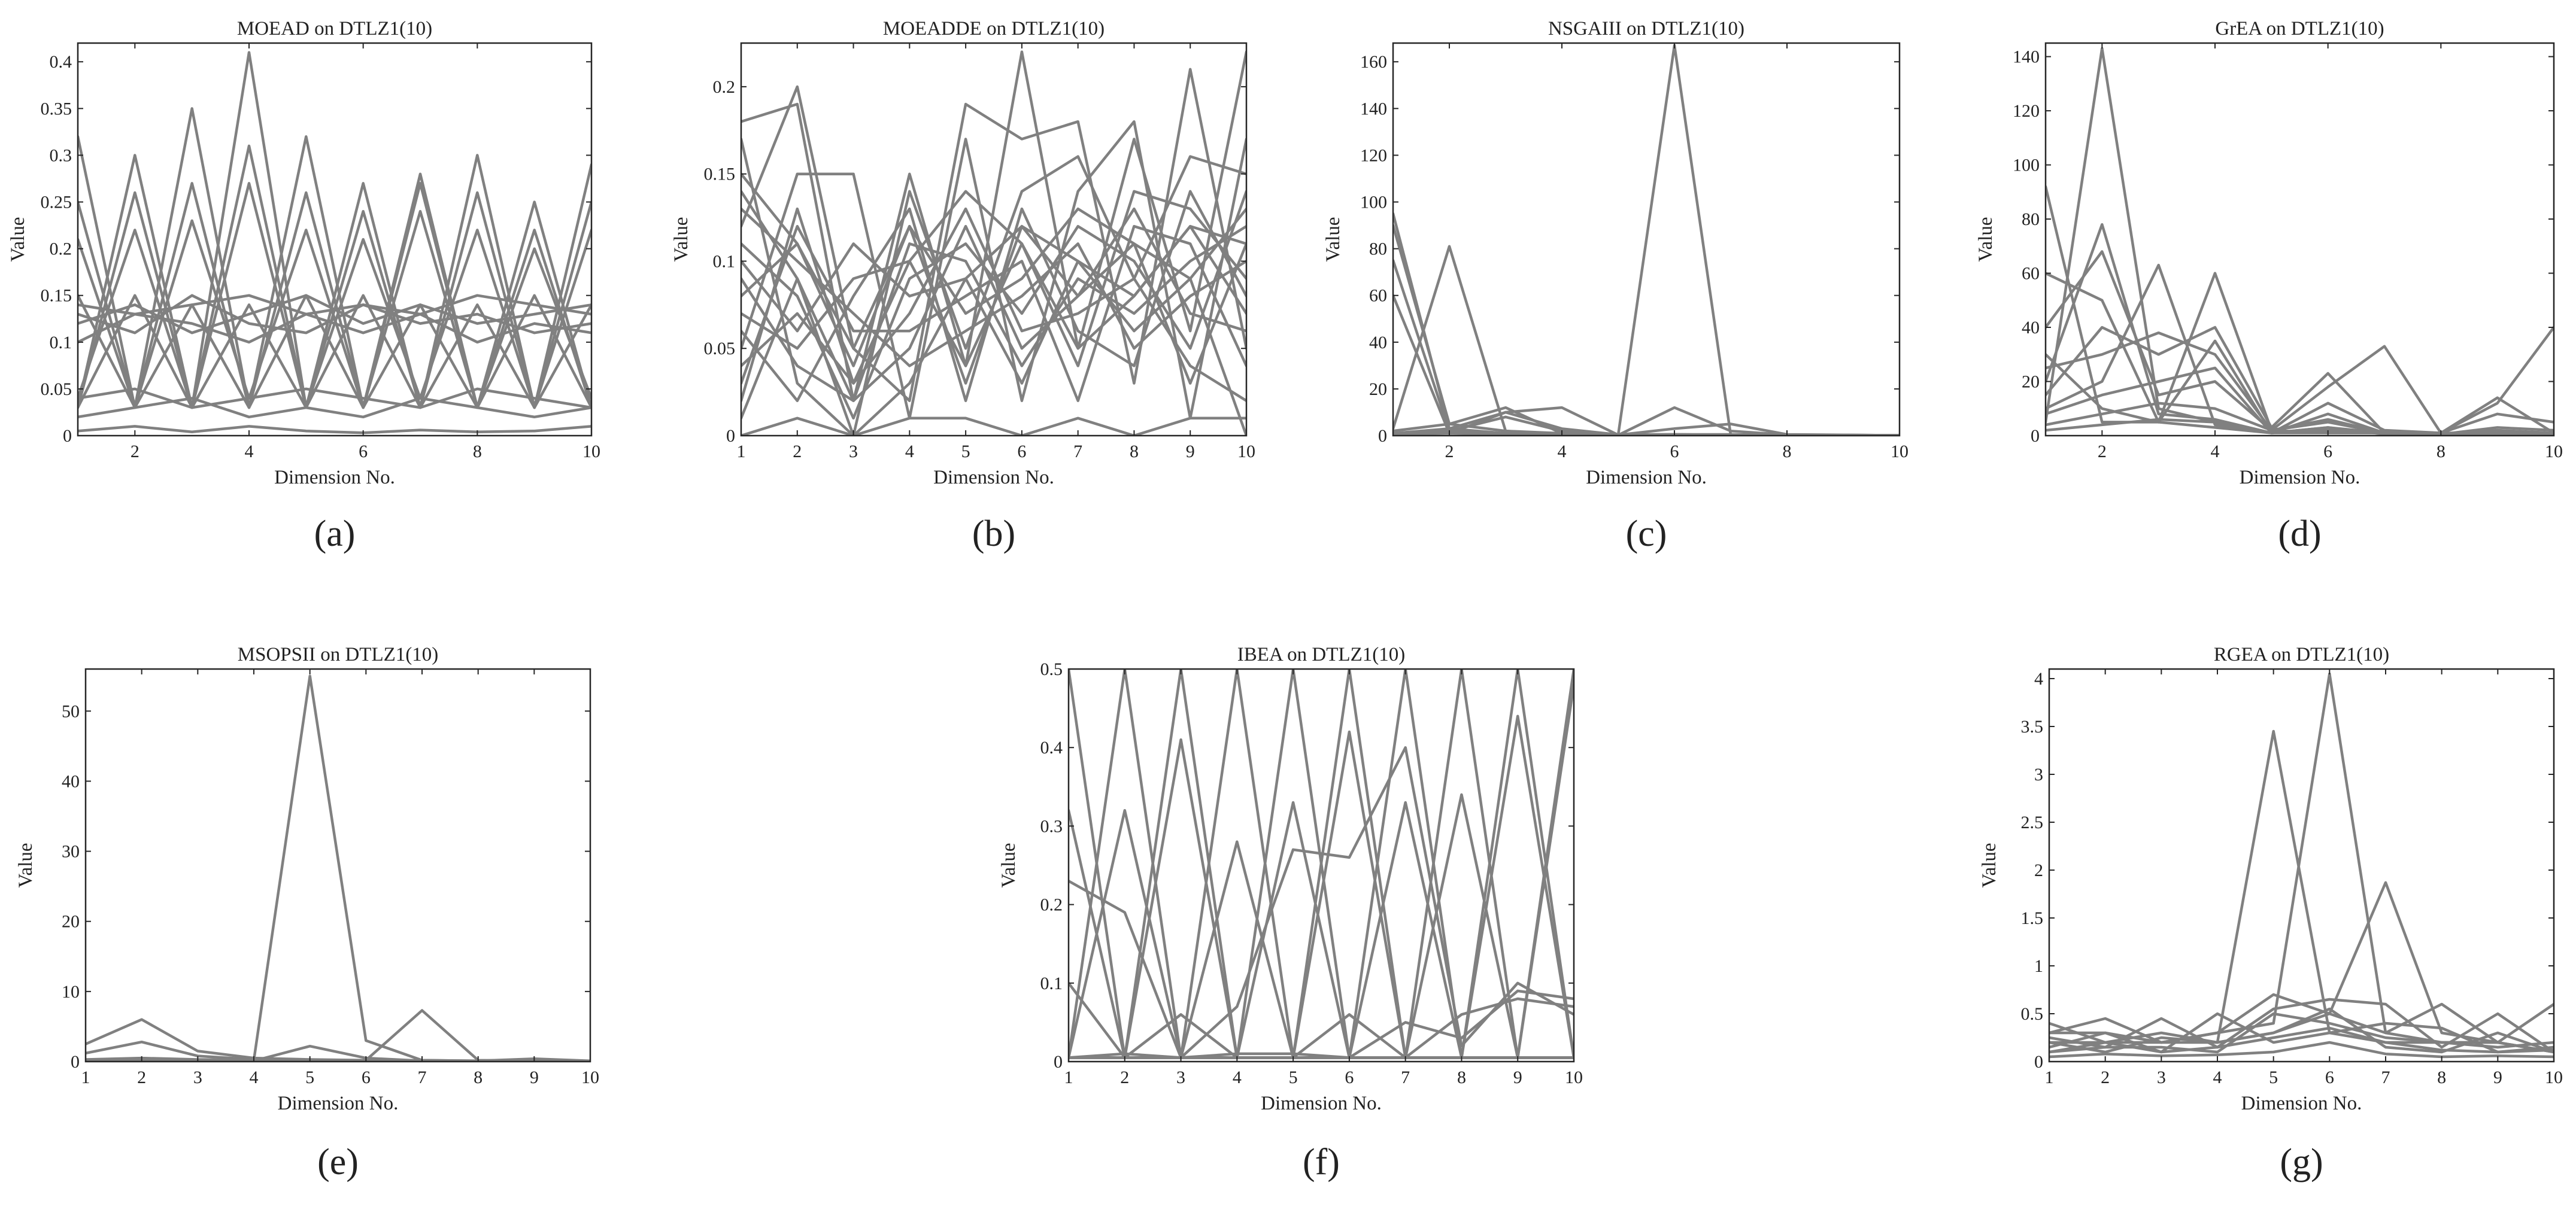 This screenshot has width=2576, height=1210. What do you see at coordinates (71, 992) in the screenshot?
I see `y-tick-label: 10` at bounding box center [71, 992].